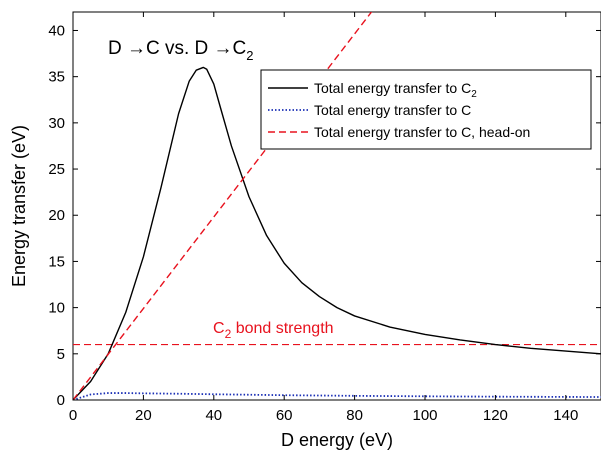 This screenshot has height=455, width=601. I want to click on chart-title-main: D →C vs. D →C, so click(177, 48).